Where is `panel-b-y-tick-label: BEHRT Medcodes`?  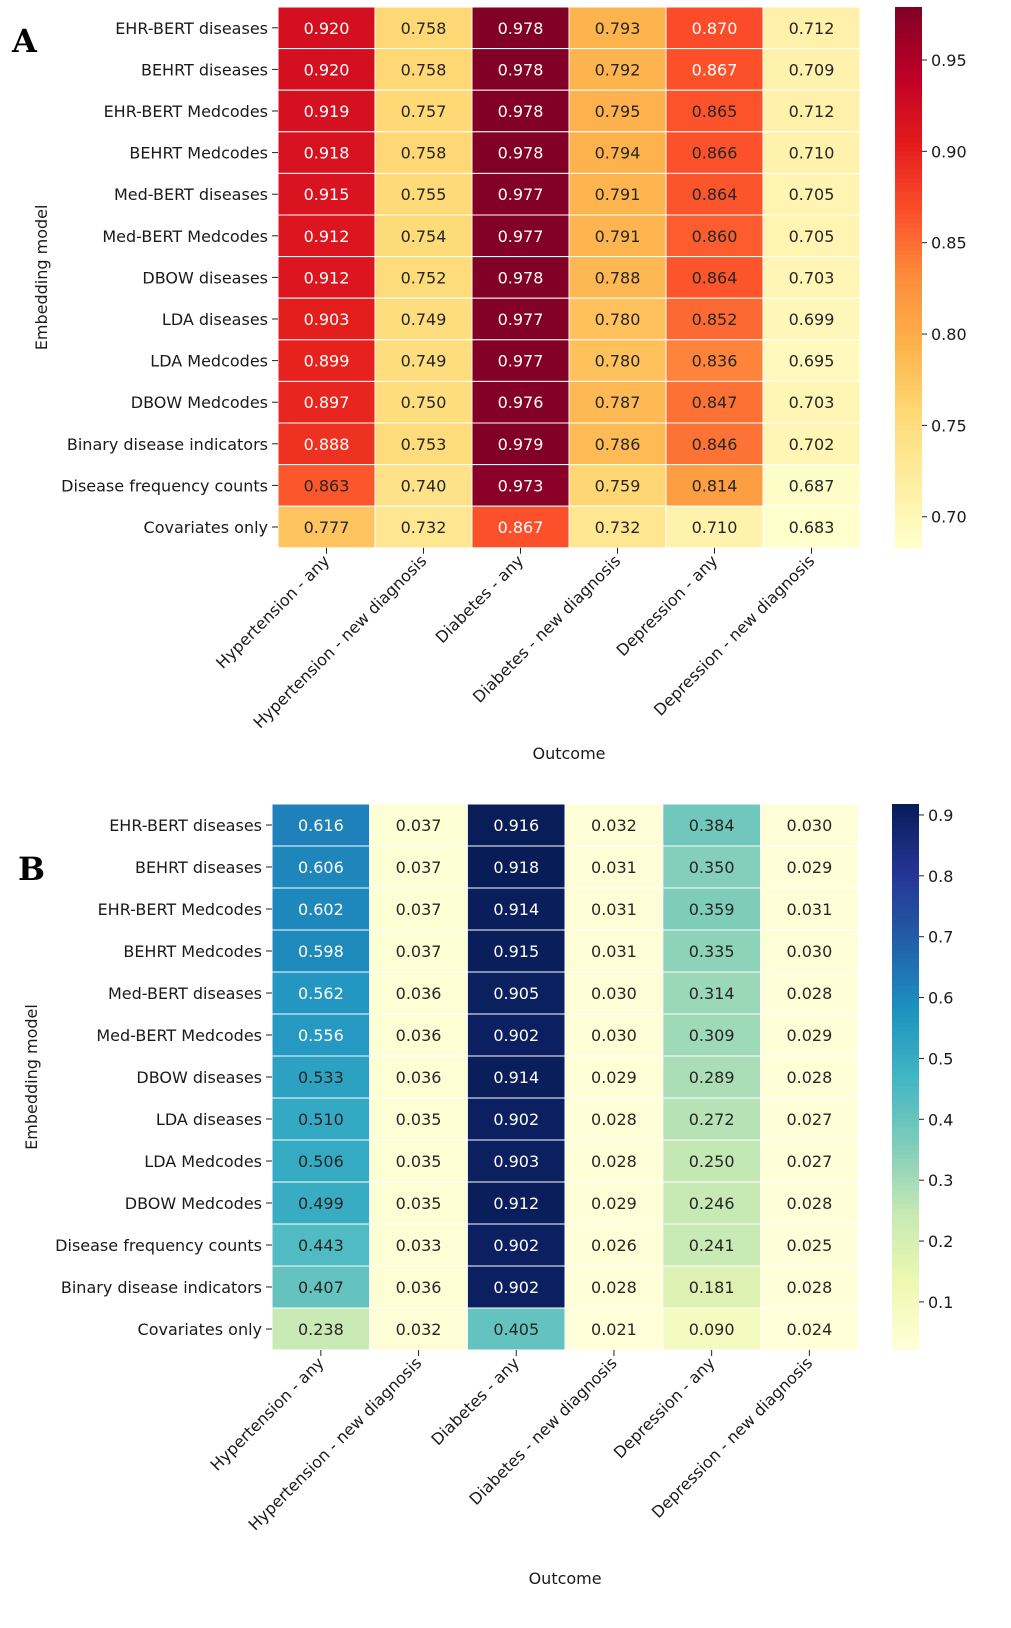
panel-b-y-tick-label: BEHRT Medcodes is located at coordinates (192, 951).